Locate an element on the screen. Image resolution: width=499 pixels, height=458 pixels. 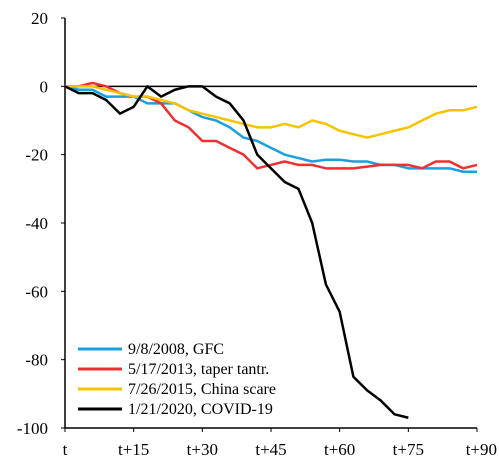
y-tick-label: 0 is located at coordinates (44, 86).